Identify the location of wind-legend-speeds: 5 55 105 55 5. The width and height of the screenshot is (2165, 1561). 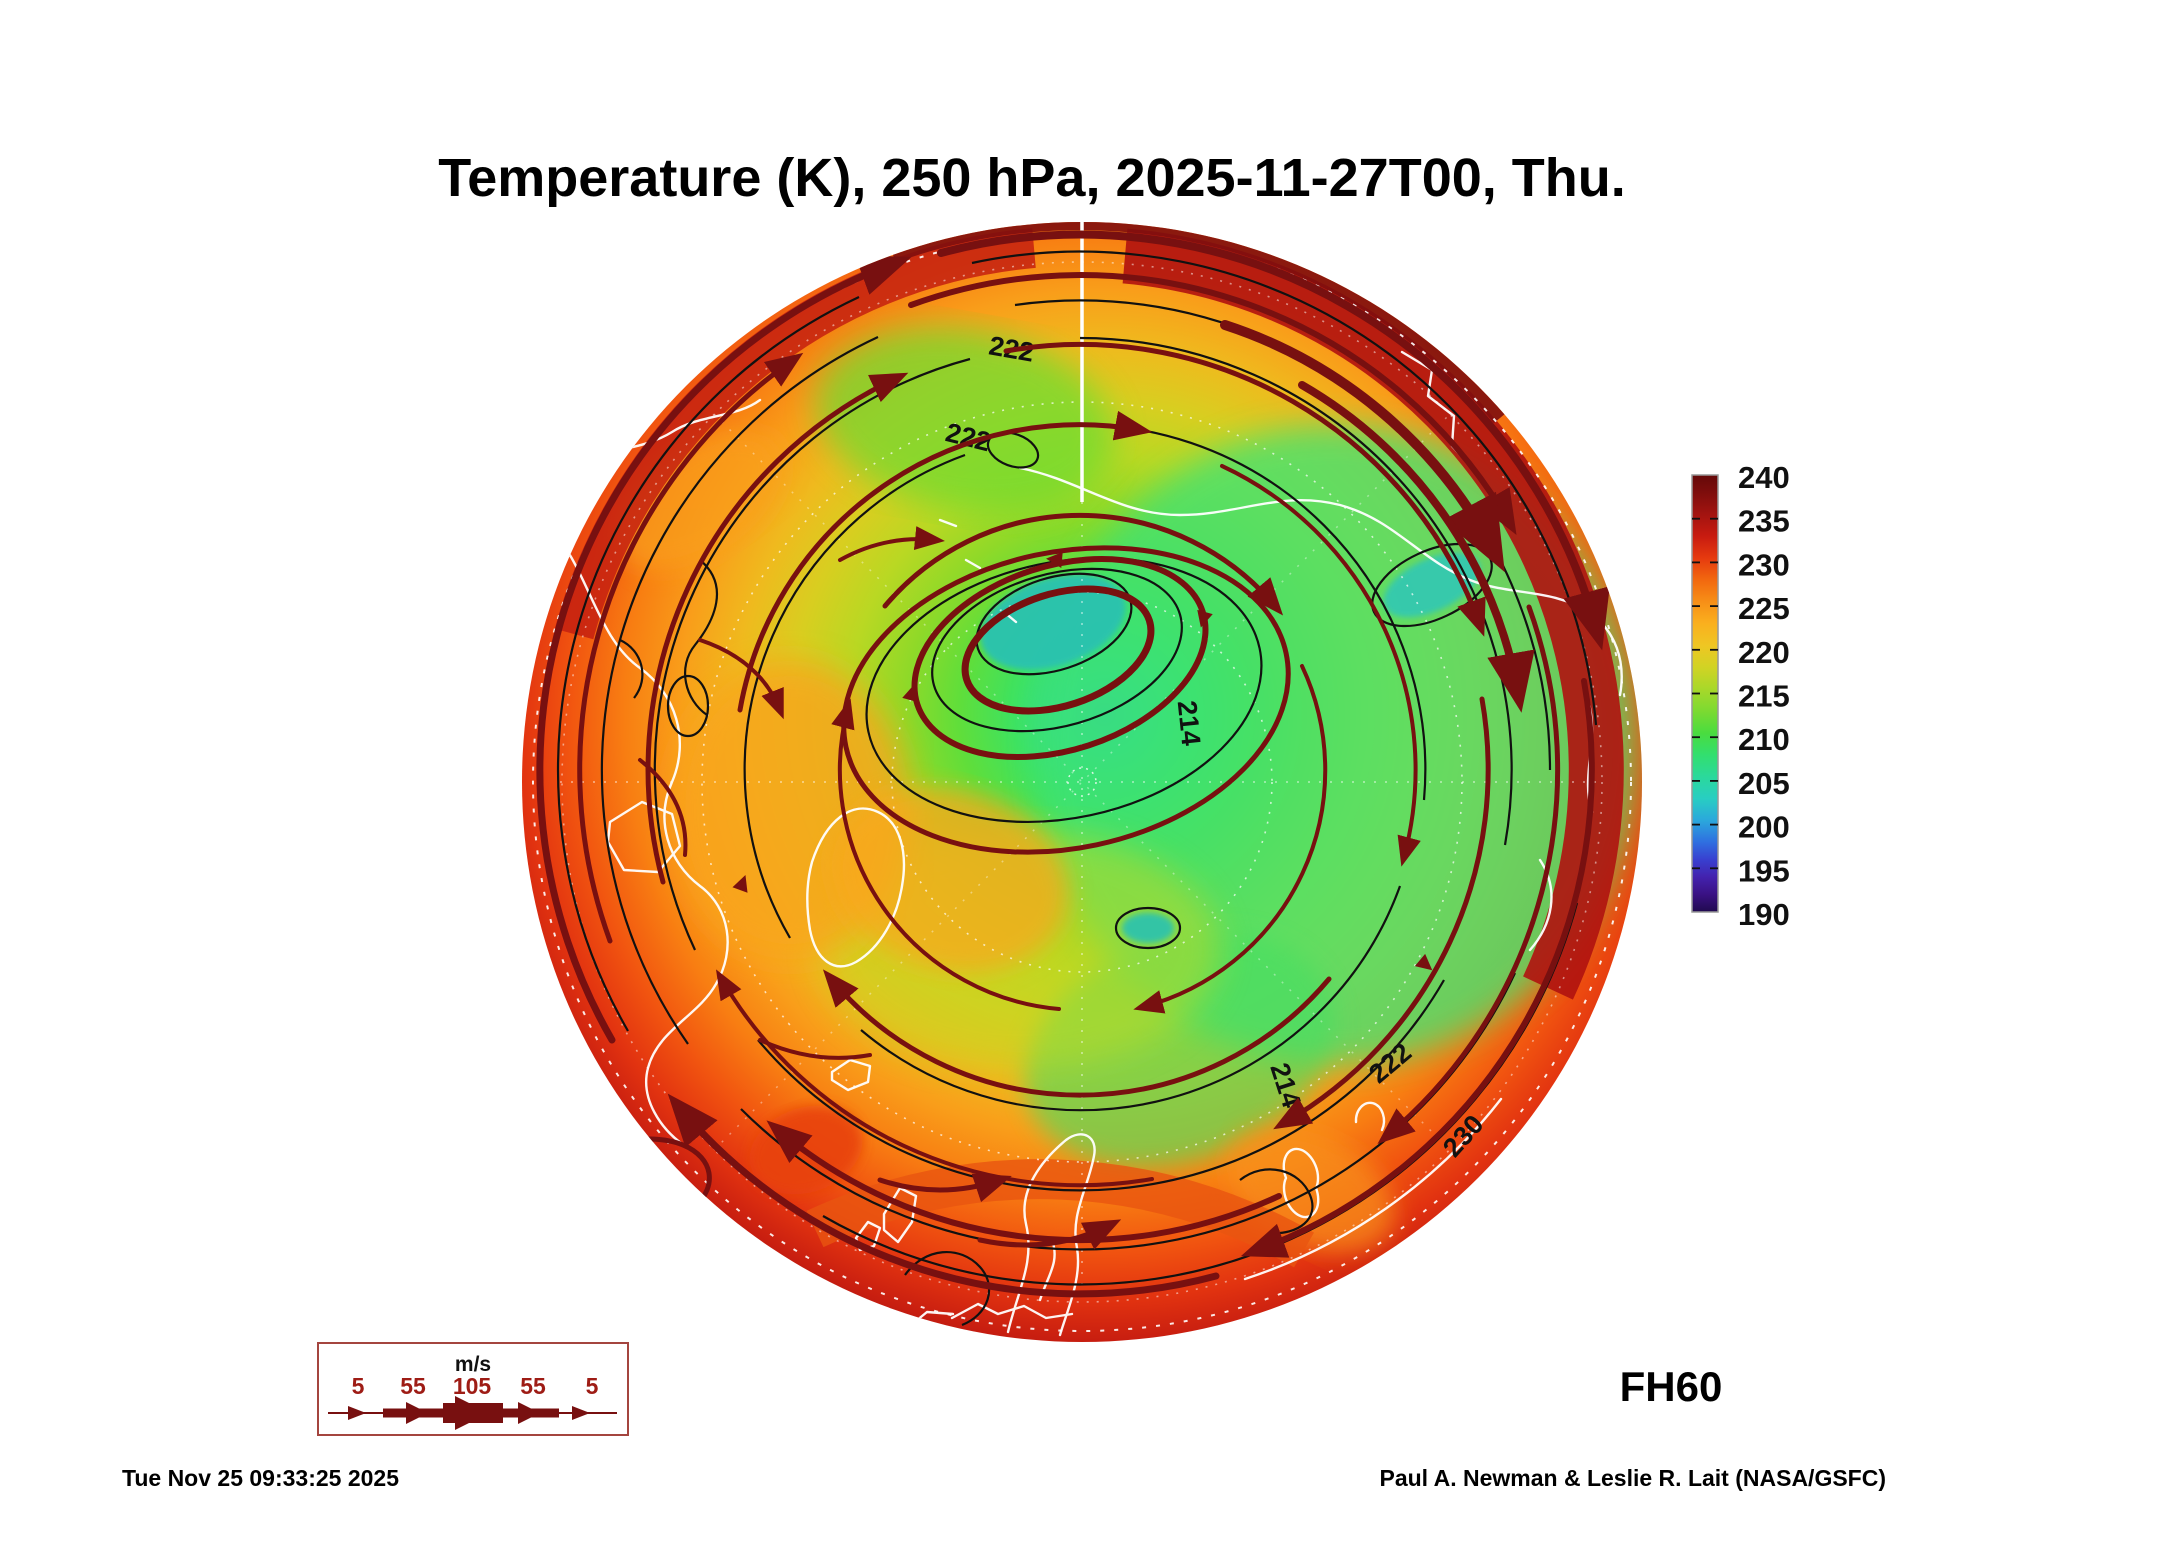
(475, 1386).